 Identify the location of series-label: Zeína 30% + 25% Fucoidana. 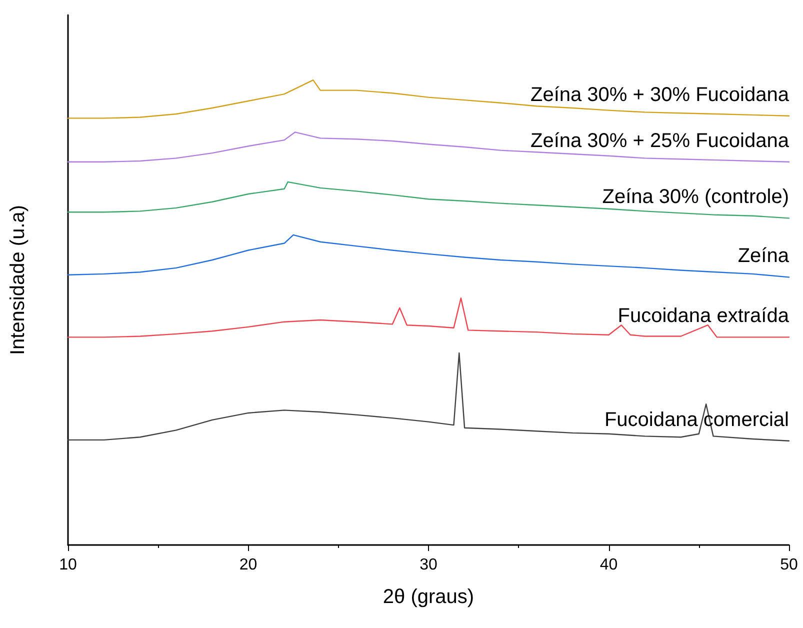
(660, 141).